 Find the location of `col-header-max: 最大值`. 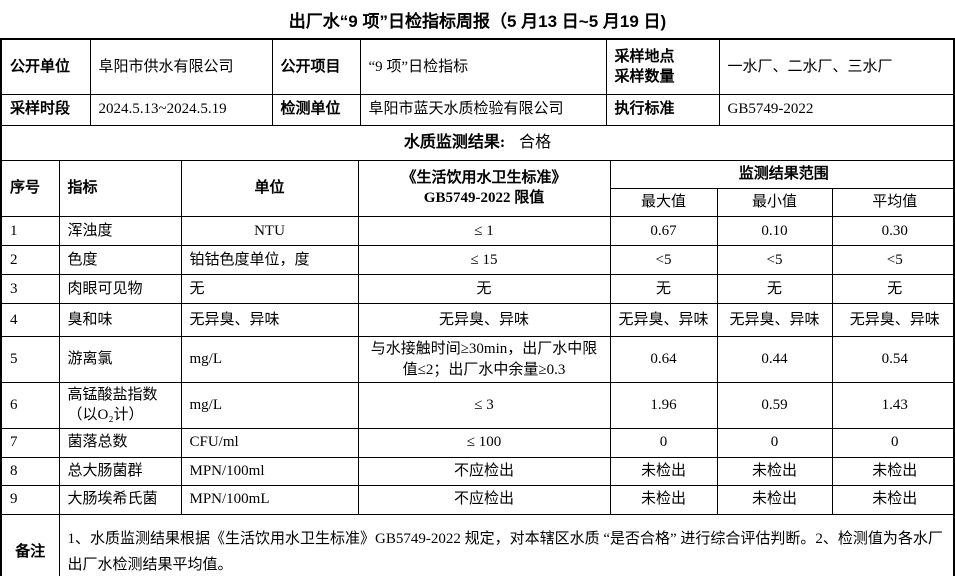

col-header-max: 最大值 is located at coordinates (664, 202).